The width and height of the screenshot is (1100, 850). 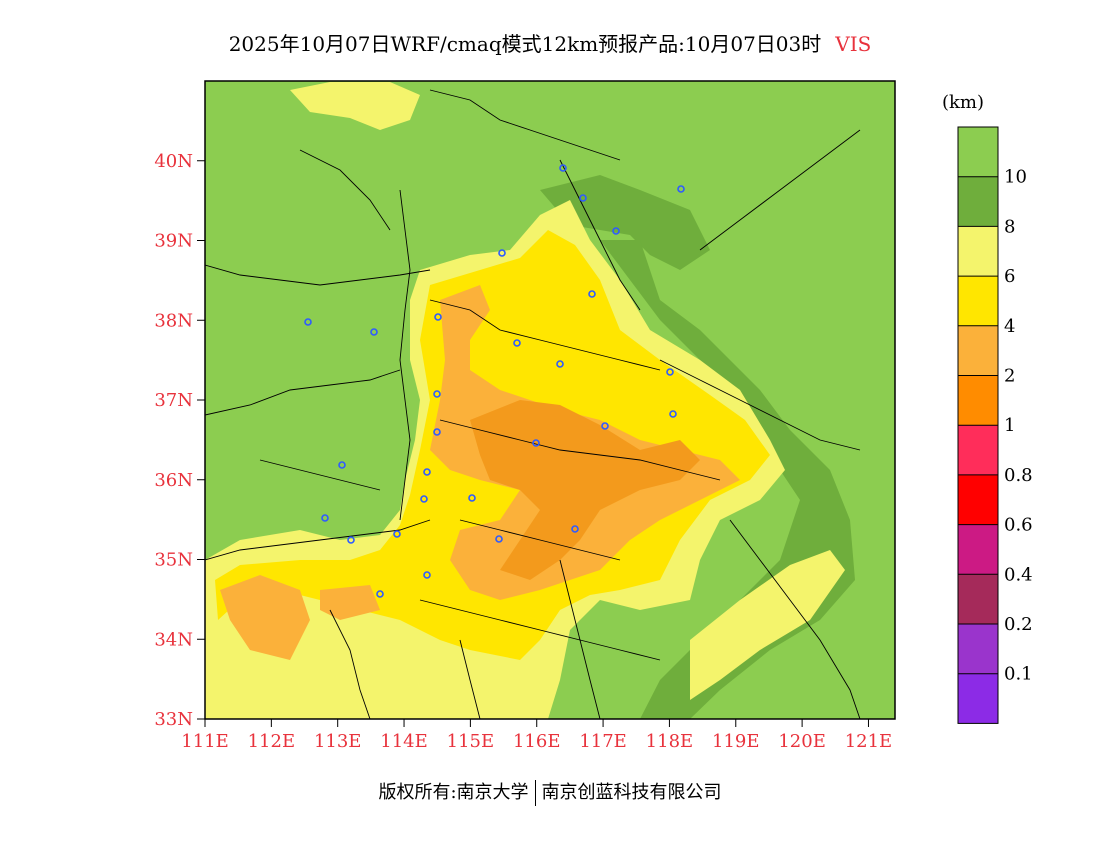 I want to click on color-legend: 10 8 6 4 2 1 0.8 0.6 0.4 0.2 0.1, so click(x=995, y=425).